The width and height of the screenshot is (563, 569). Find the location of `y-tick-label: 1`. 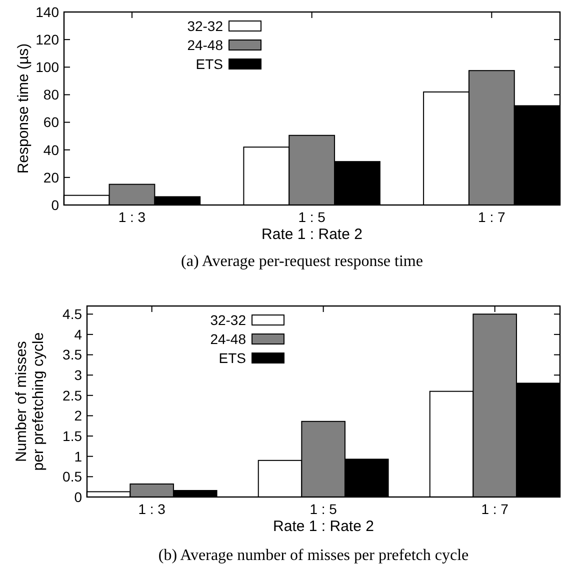

y-tick-label: 1 is located at coordinates (78, 456).